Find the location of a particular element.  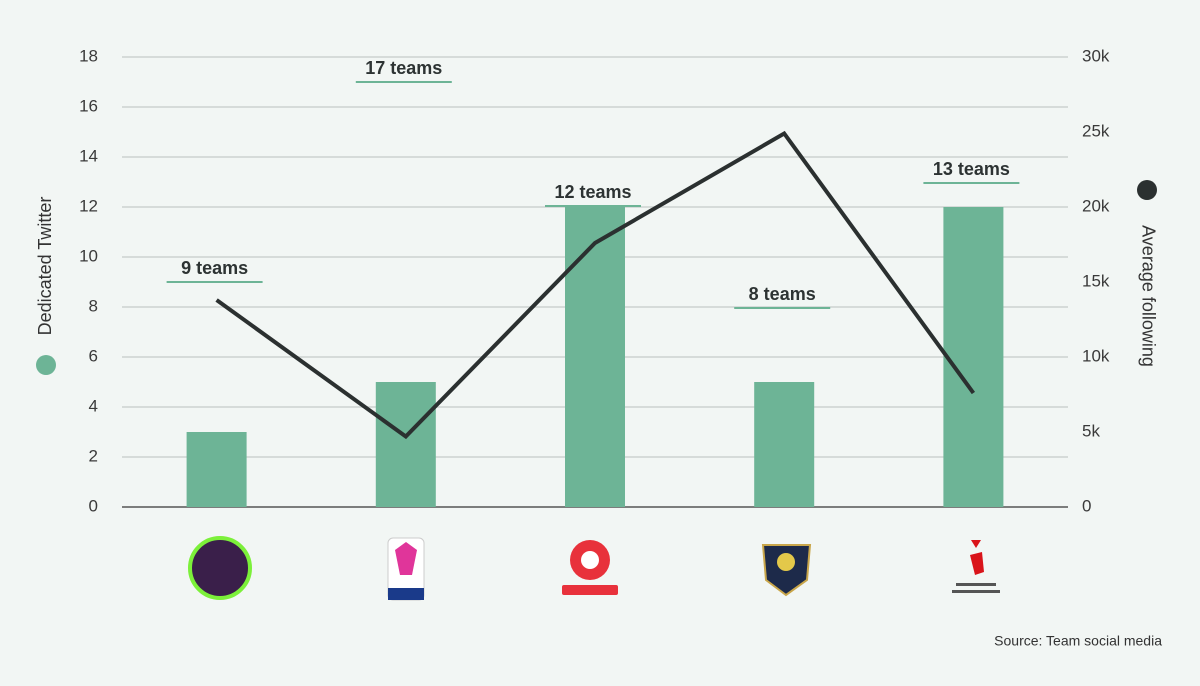

y2-tick-label: 15k is located at coordinates (1096, 280).